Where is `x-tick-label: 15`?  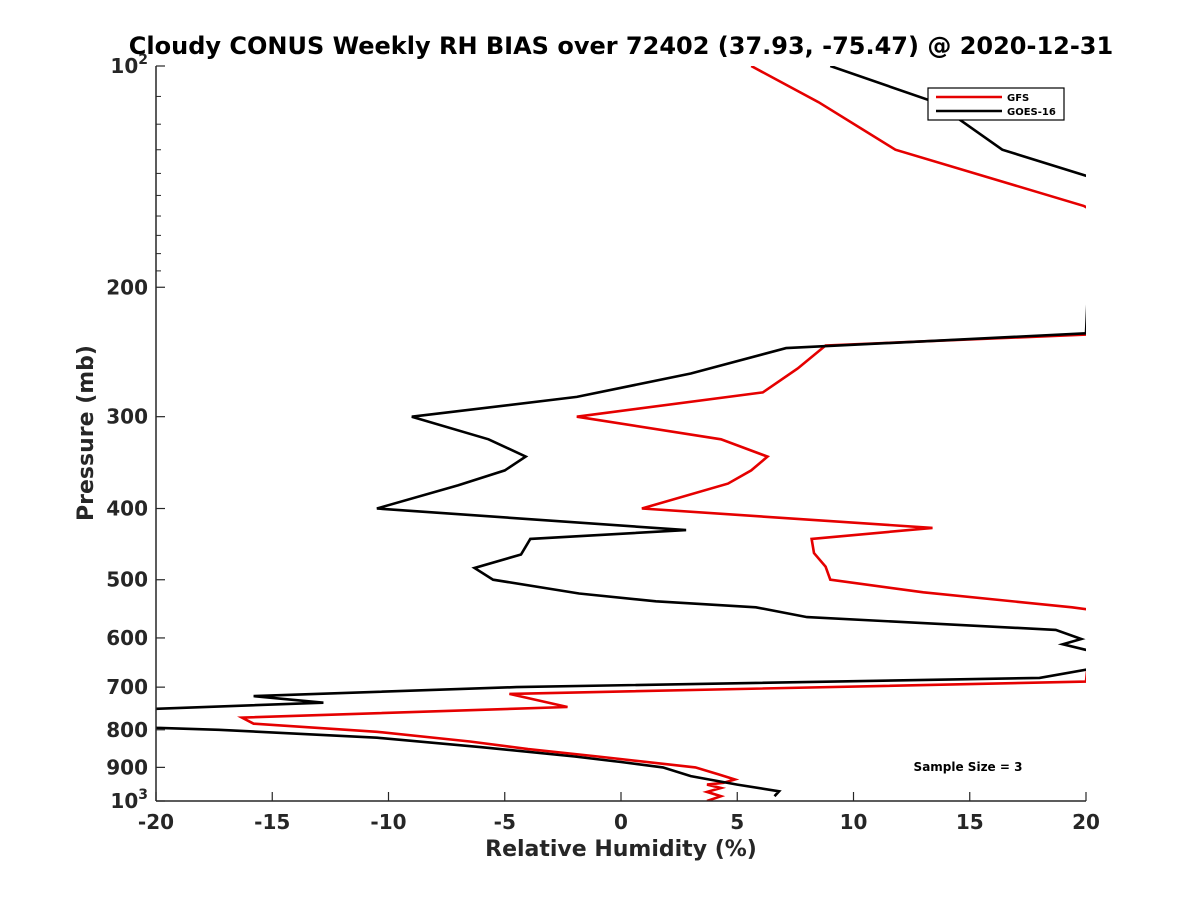 x-tick-label: 15 is located at coordinates (970, 822).